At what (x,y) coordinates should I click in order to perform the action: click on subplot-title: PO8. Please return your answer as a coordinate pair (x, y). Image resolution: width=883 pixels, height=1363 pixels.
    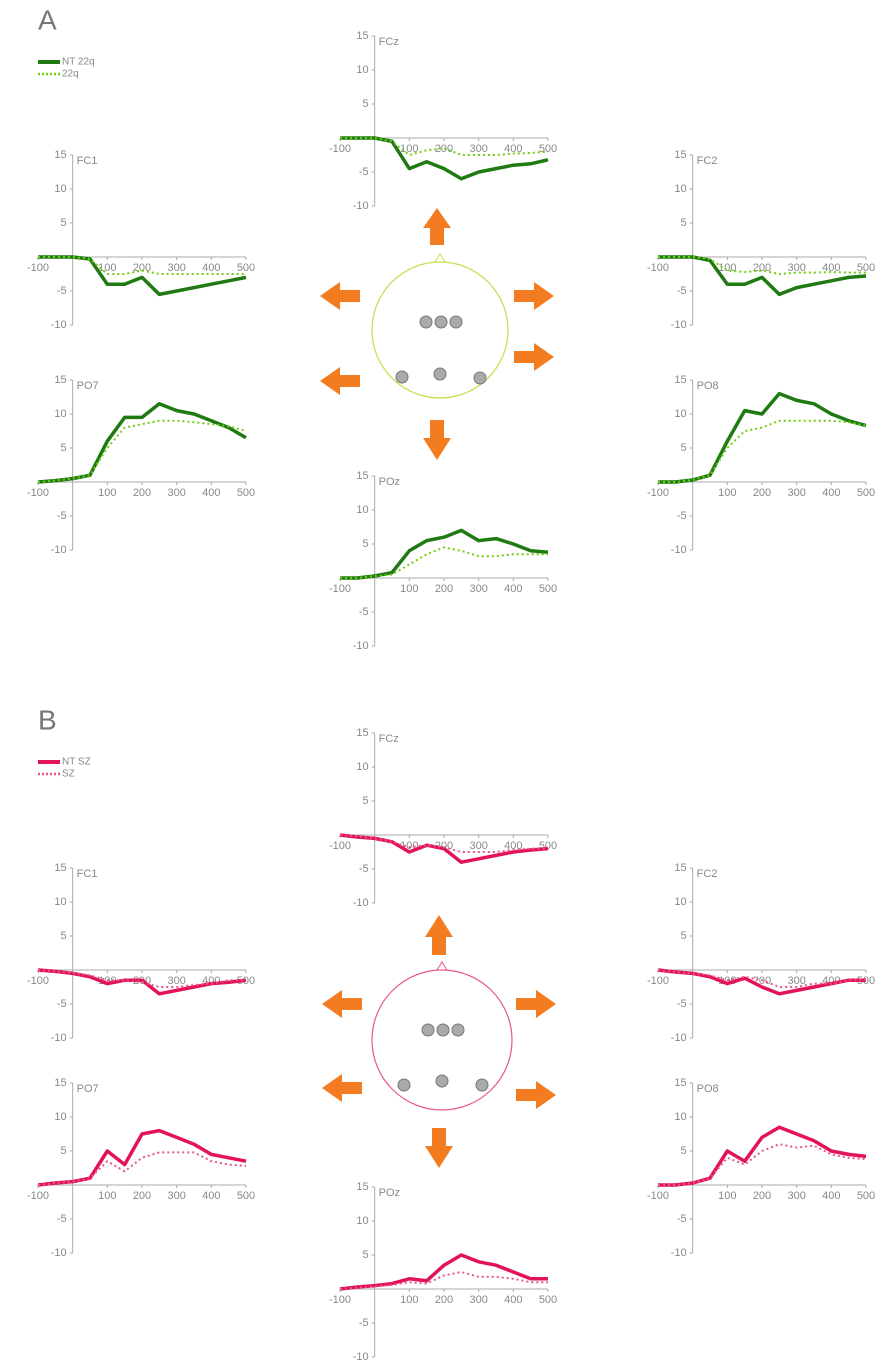
    Looking at the image, I should click on (708, 1089).